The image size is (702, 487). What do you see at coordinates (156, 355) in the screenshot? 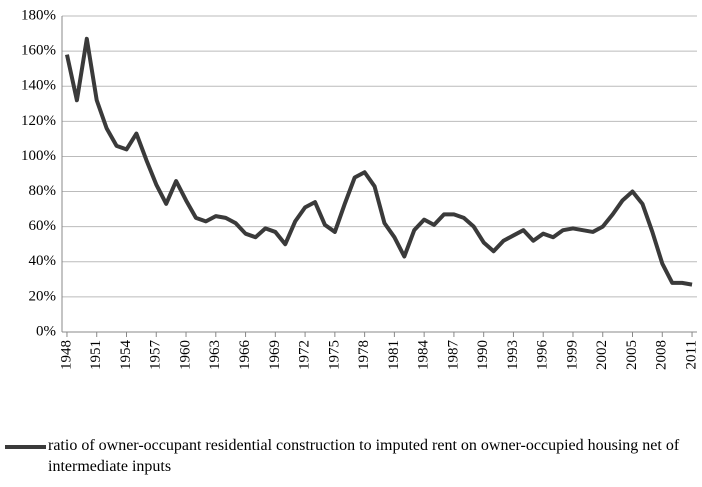
I see `x-tick-label: 1957` at bounding box center [156, 355].